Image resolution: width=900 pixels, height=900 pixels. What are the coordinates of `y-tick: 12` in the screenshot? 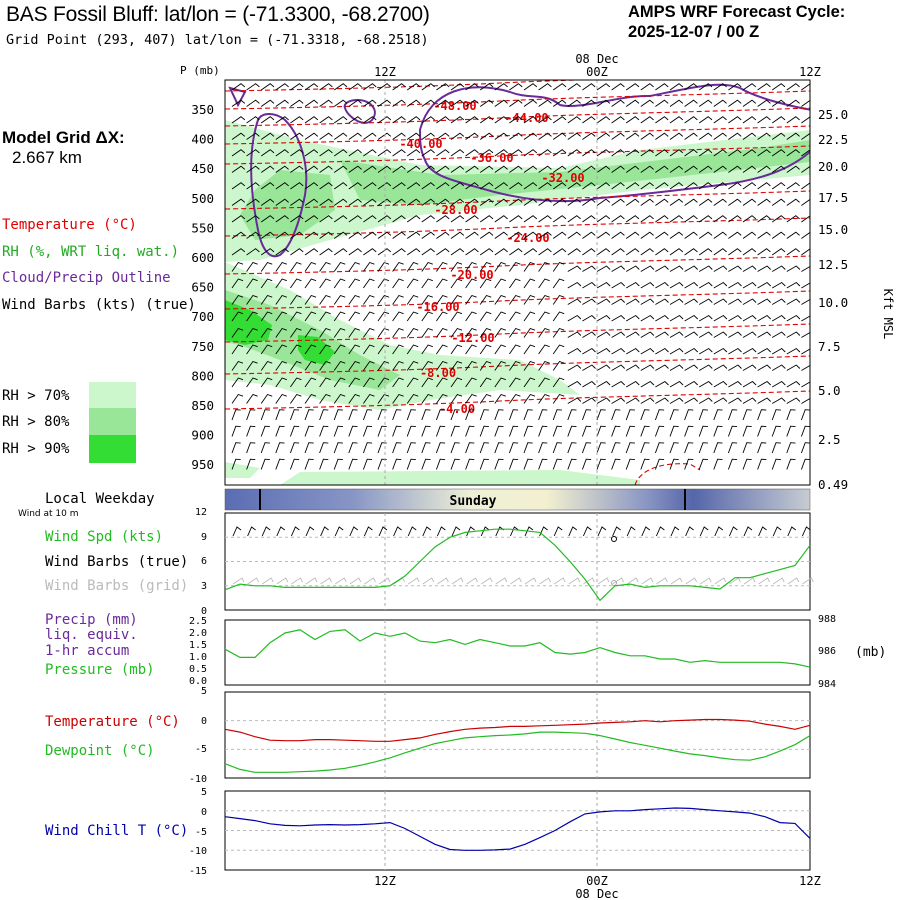 It's located at (201, 512).